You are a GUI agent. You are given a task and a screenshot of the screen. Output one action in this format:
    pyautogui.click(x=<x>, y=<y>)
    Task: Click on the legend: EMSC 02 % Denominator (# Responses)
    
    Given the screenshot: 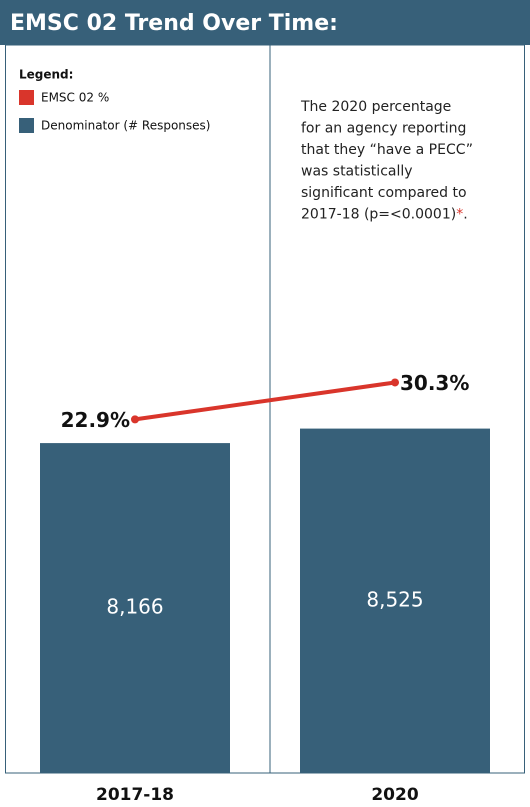 What is the action you would take?
    pyautogui.click(x=114, y=111)
    